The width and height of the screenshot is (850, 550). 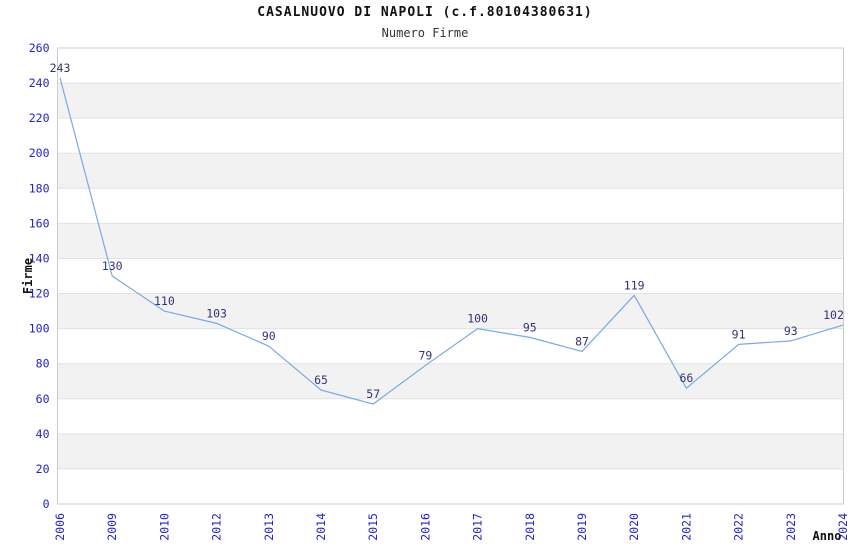 What do you see at coordinates (373, 527) in the screenshot?
I see `x-tick-label: 2015` at bounding box center [373, 527].